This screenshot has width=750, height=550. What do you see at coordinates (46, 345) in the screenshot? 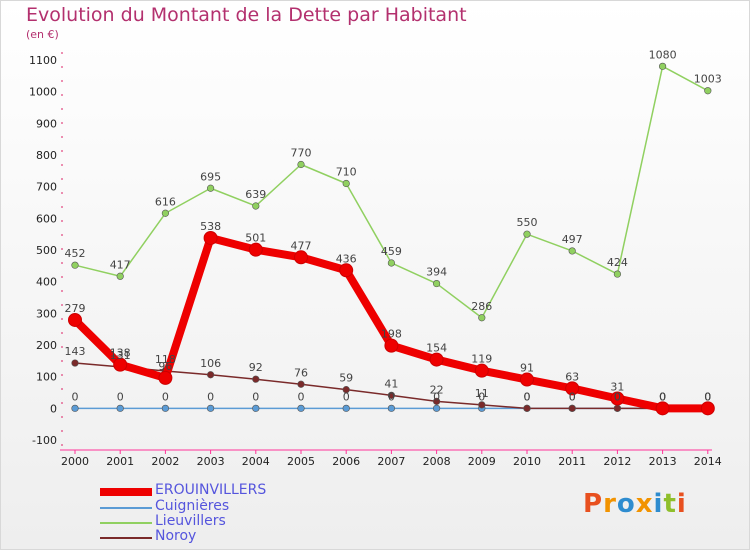
I see `y-tick-label: 200` at bounding box center [46, 345].